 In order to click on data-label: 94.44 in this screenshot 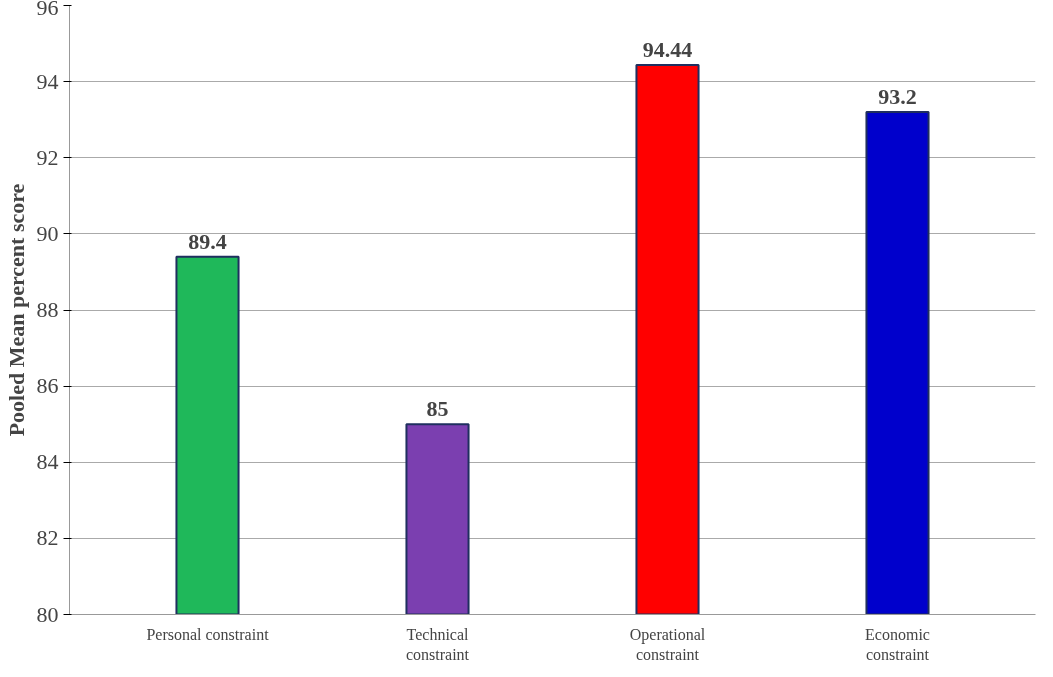, I will do `click(667, 49)`.